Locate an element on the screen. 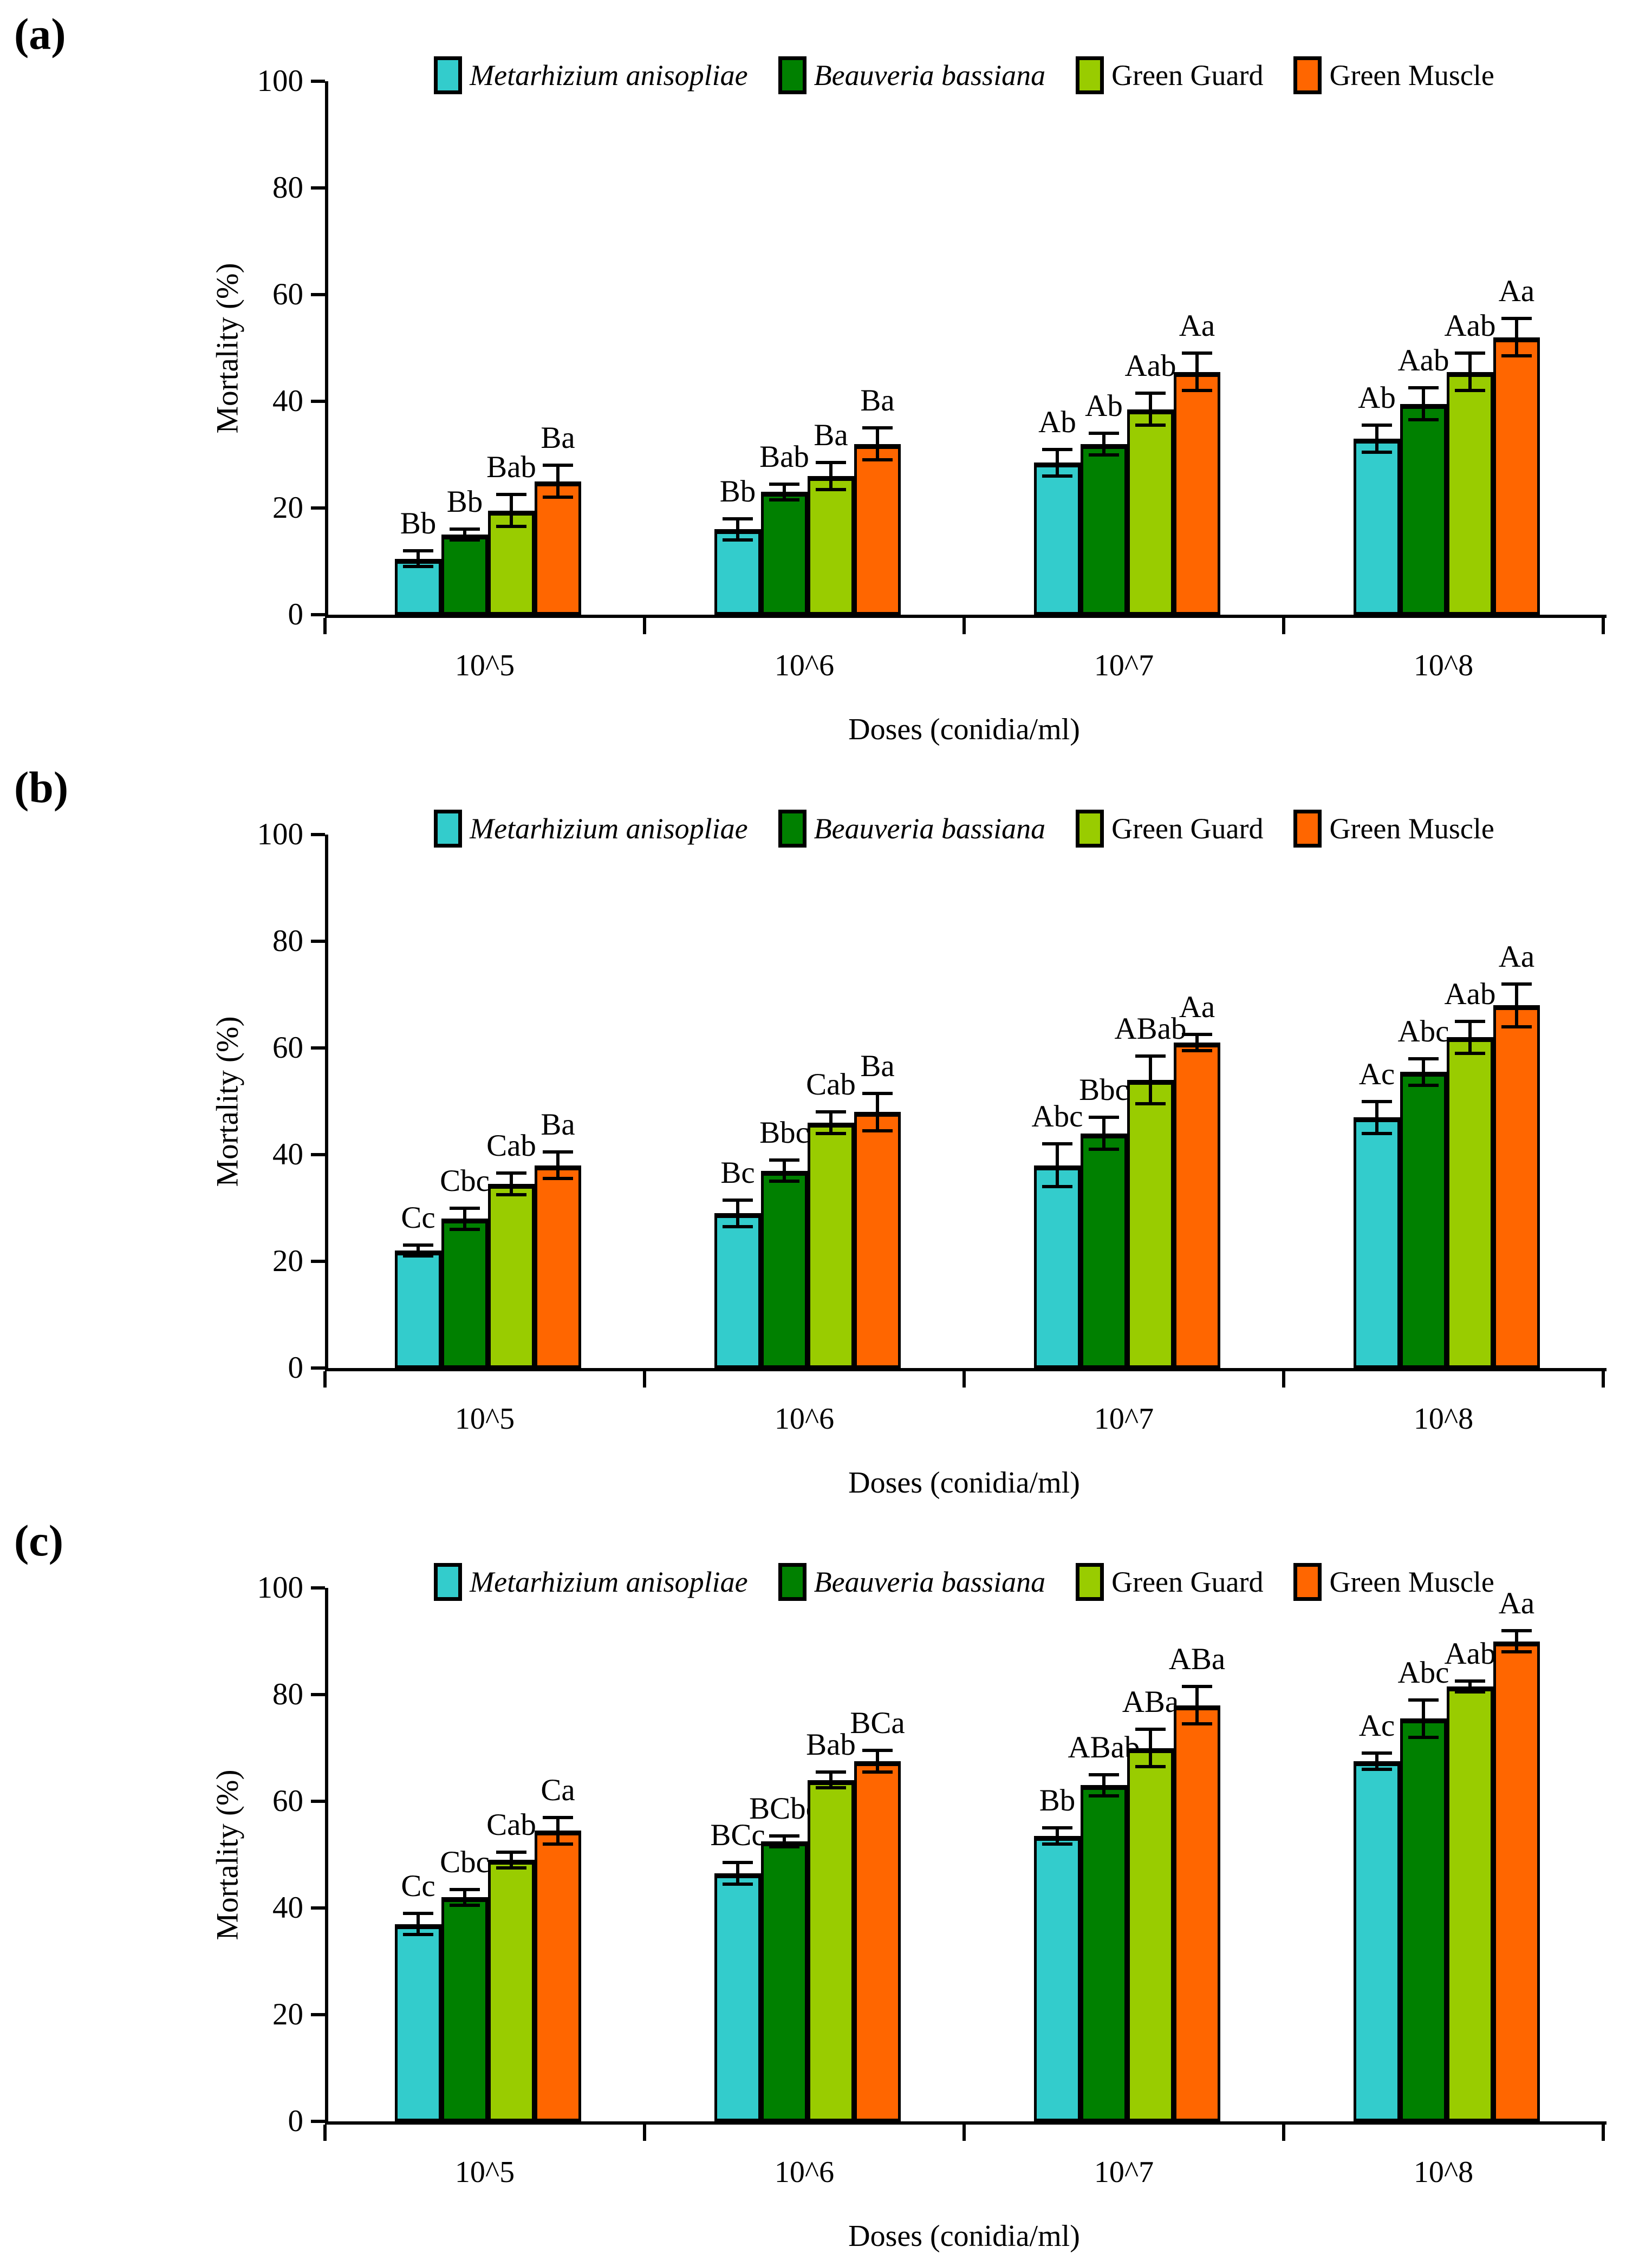 The height and width of the screenshot is (2260, 1652). sig-label: Bb is located at coordinates (737, 491).